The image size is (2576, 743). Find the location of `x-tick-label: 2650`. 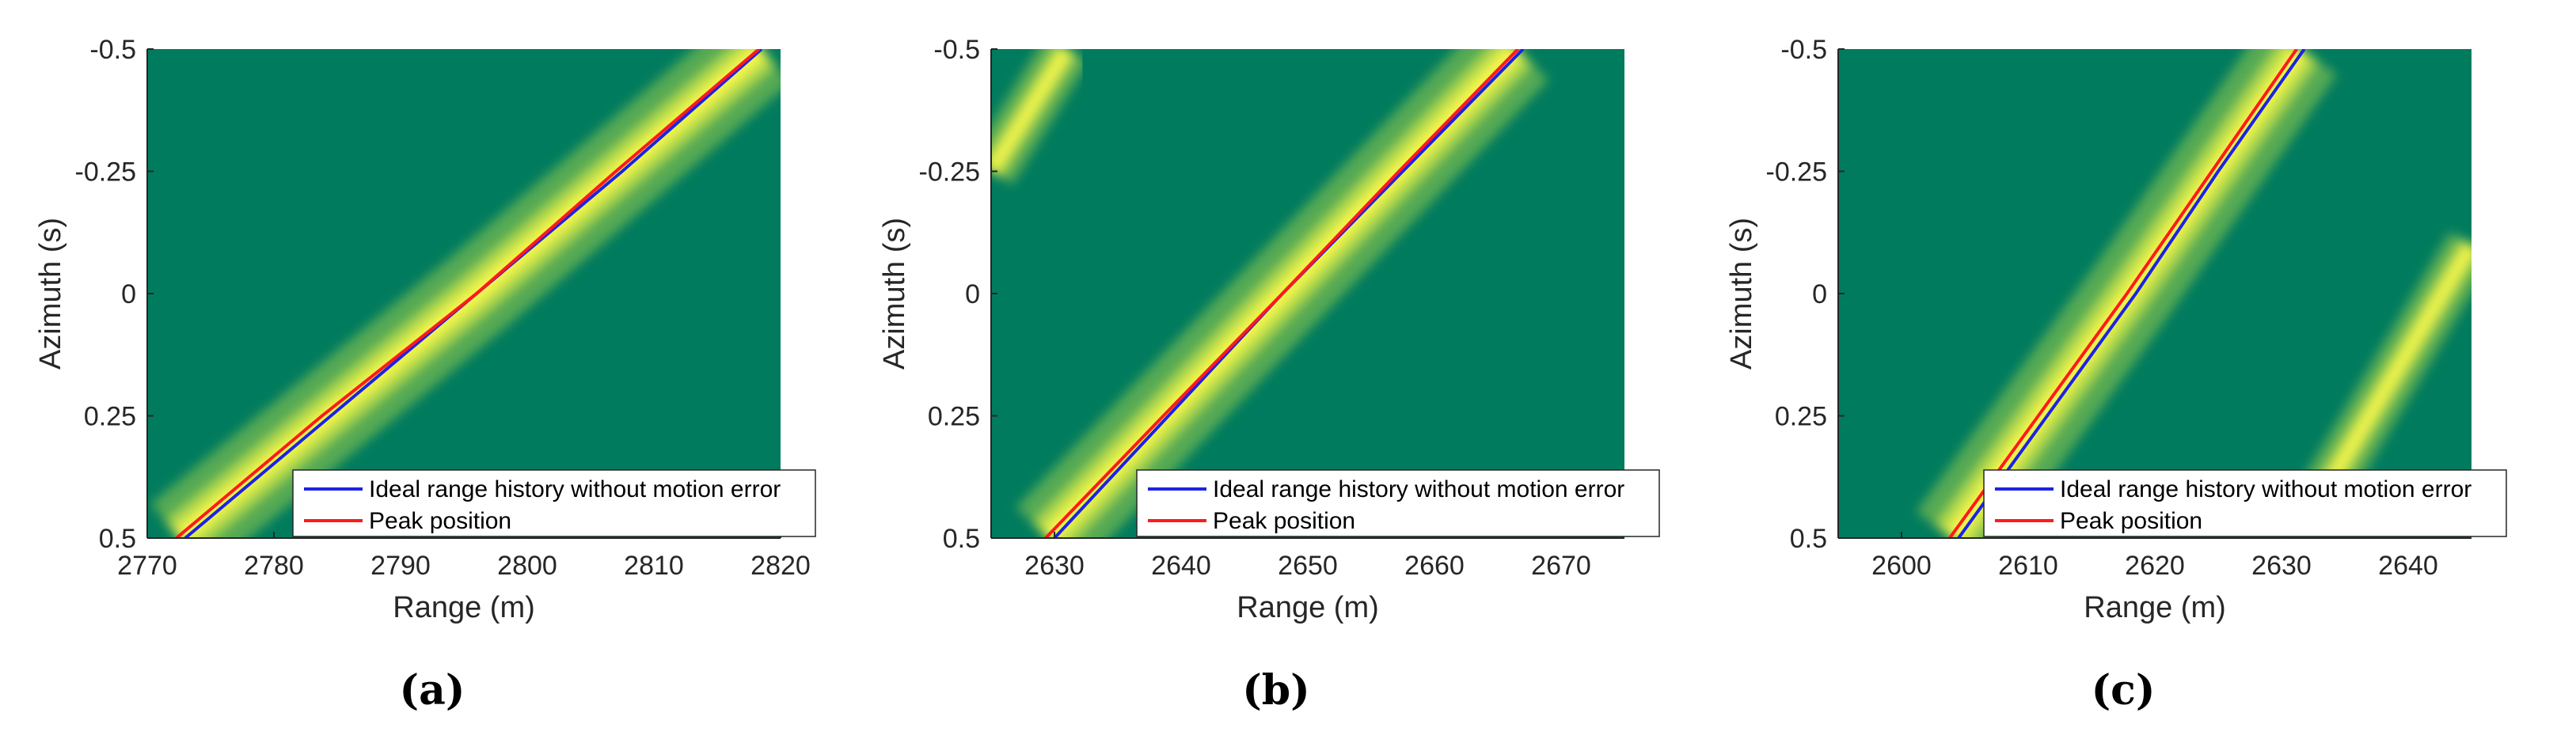

x-tick-label: 2650 is located at coordinates (1308, 566).